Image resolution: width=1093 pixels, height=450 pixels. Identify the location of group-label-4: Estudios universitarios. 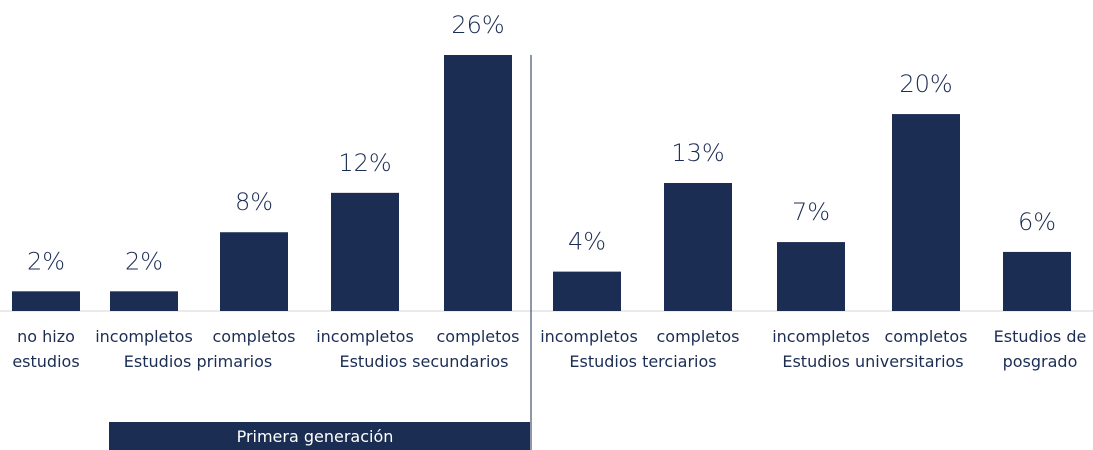
(872, 361).